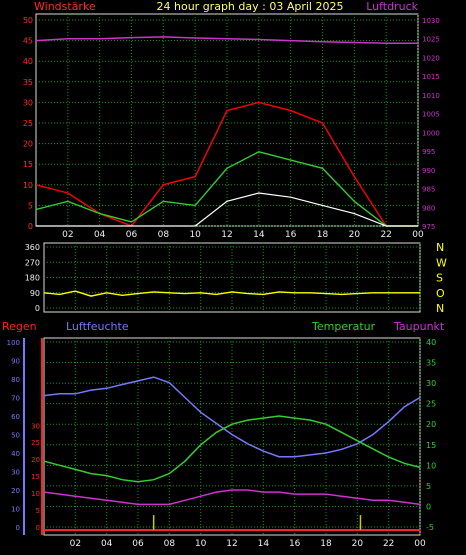 The width and height of the screenshot is (466, 555). I want to click on humidity-y-tick: 60, so click(15, 417).